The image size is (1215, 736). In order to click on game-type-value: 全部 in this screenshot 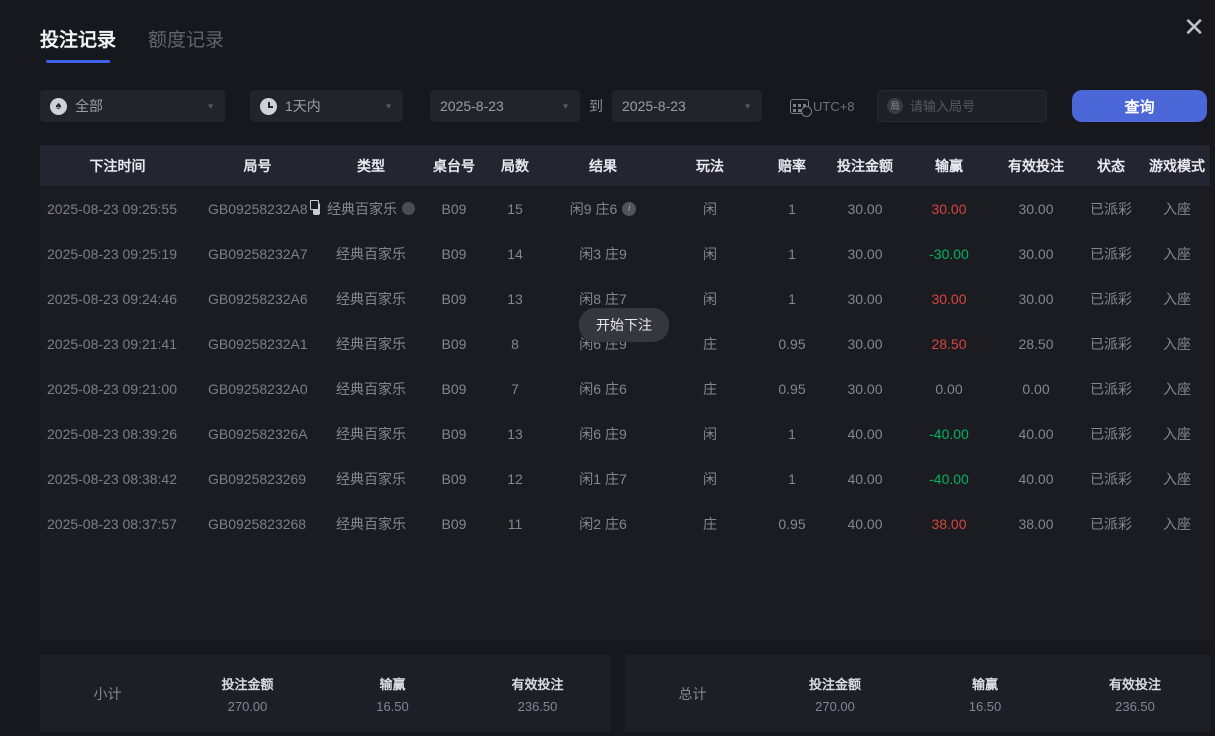, I will do `click(89, 106)`.